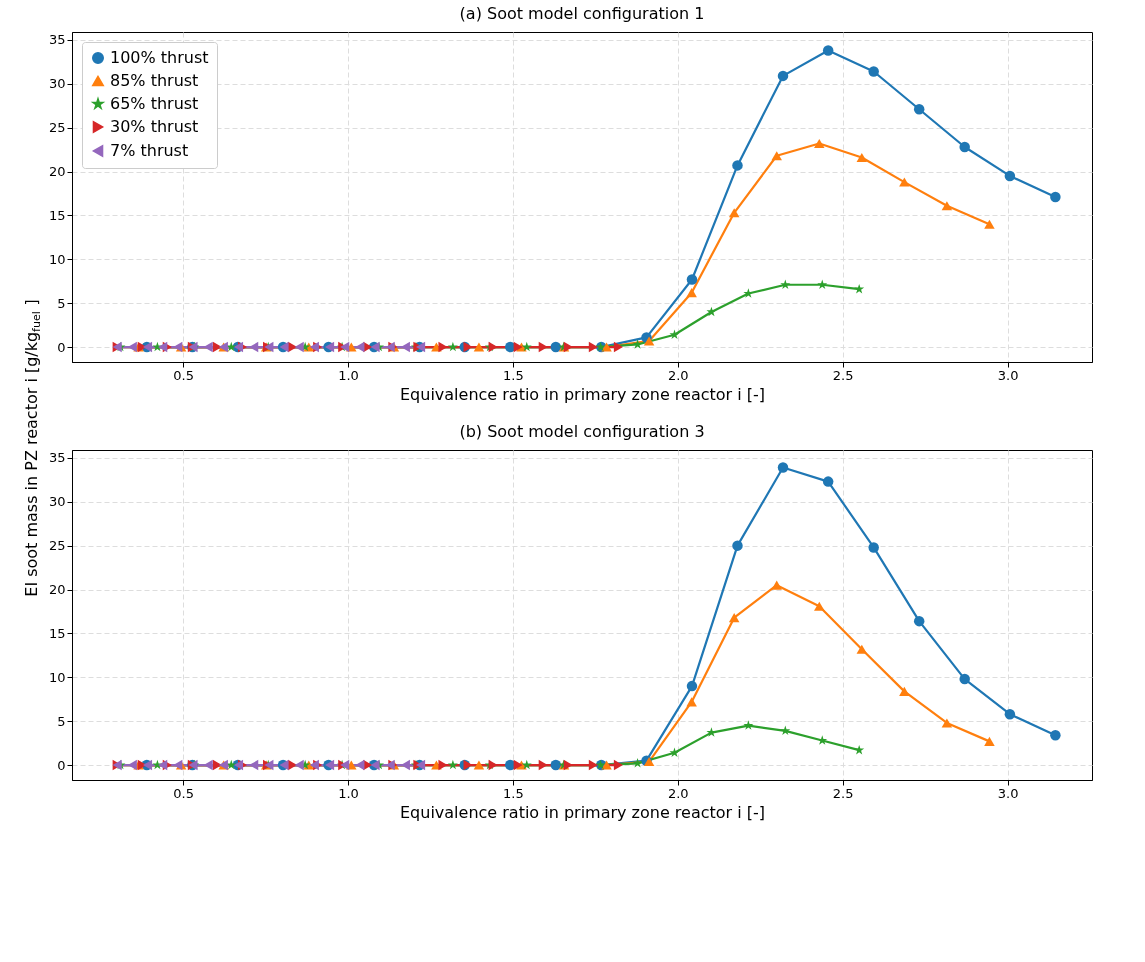 The image size is (1145, 962). I want to click on y-axis-title: EI soot mass in PZ reactor i [g/kgfuel], so click(32, 448).